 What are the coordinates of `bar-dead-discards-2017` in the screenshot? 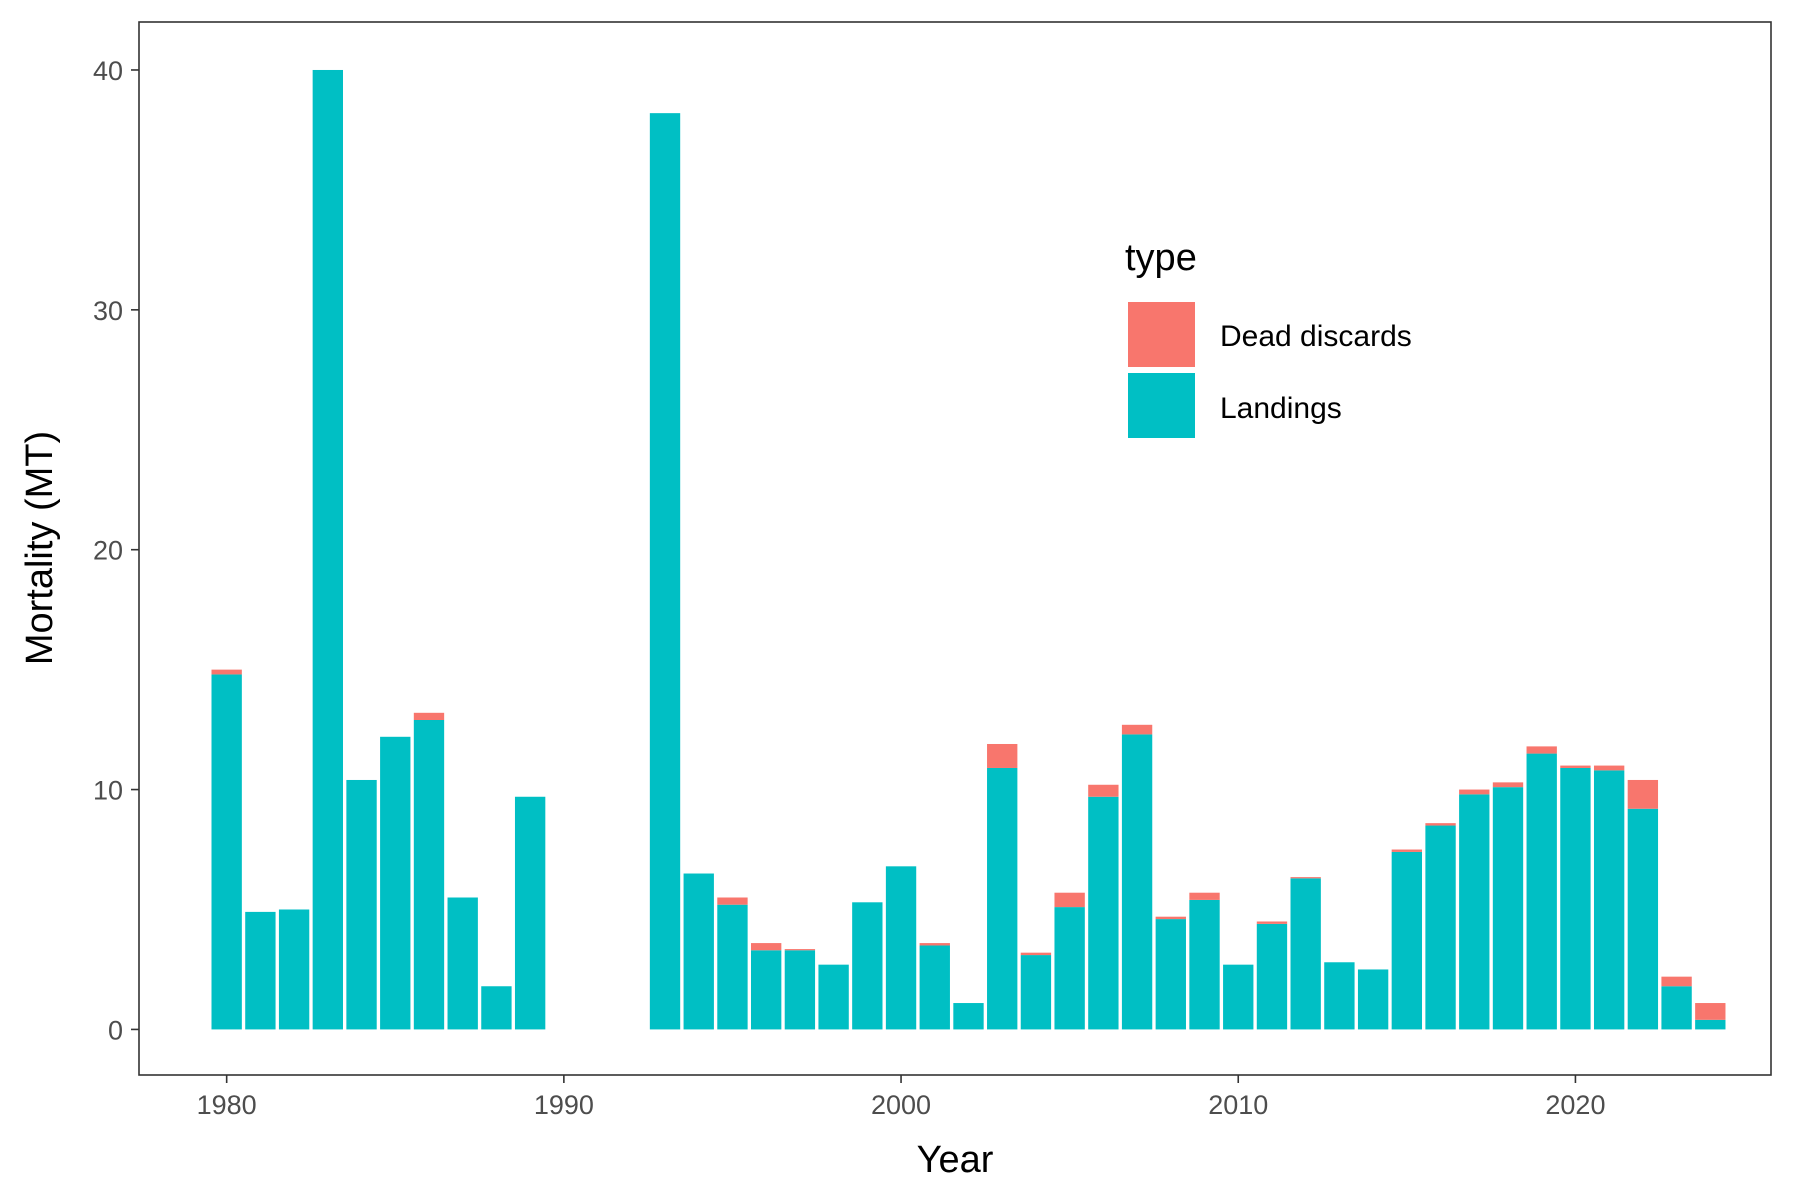 It's located at (1474, 792).